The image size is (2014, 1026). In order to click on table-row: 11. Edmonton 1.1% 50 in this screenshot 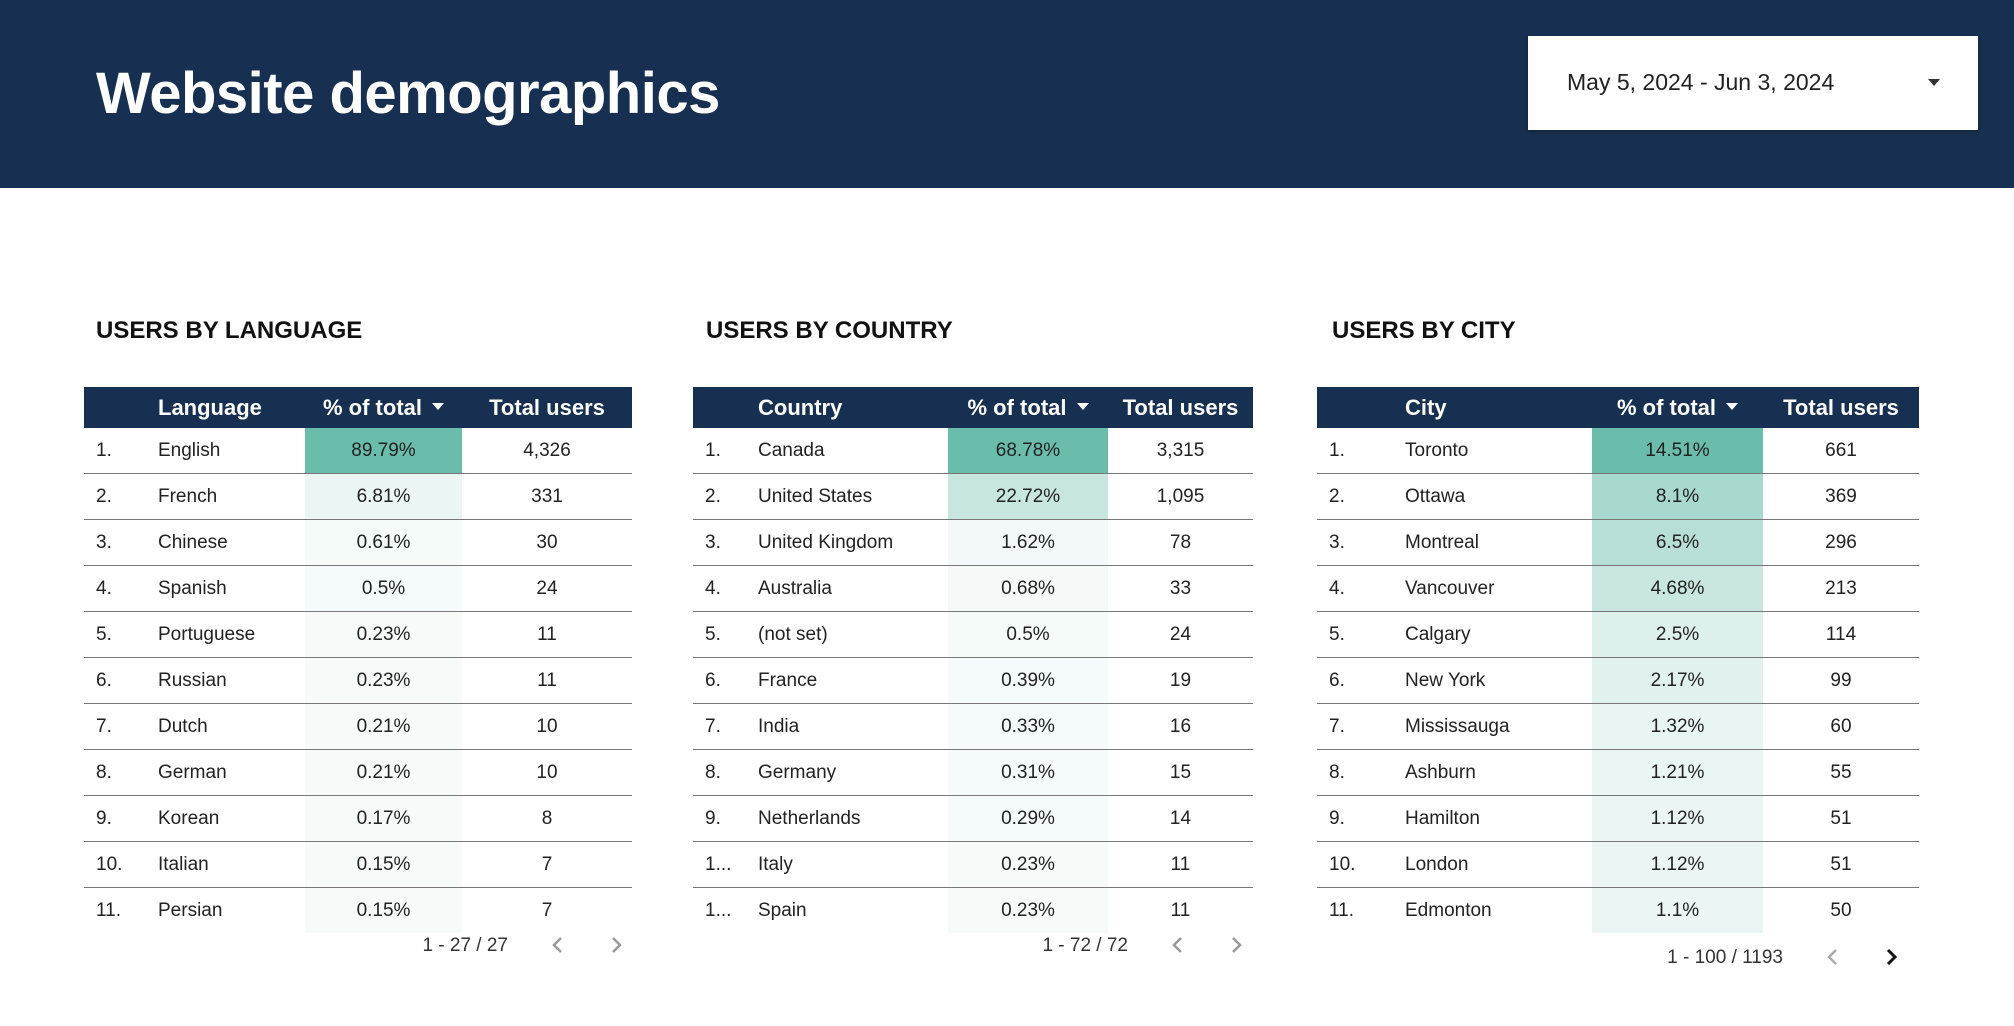, I will do `click(1618, 910)`.